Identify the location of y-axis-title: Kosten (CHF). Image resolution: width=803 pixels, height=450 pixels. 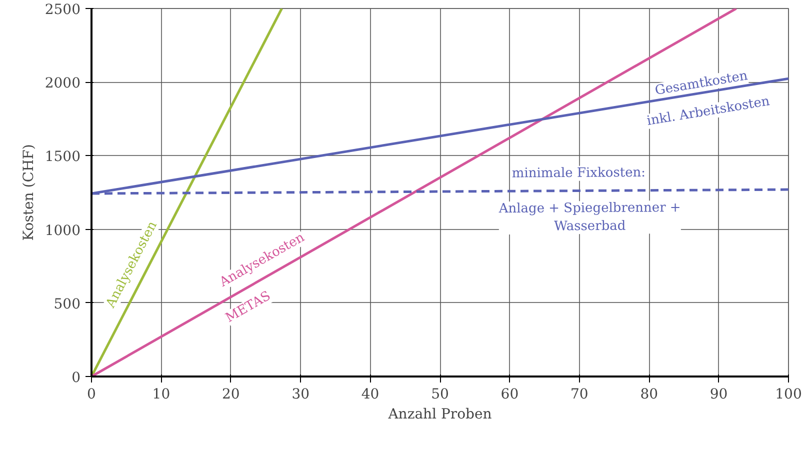
(28, 192).